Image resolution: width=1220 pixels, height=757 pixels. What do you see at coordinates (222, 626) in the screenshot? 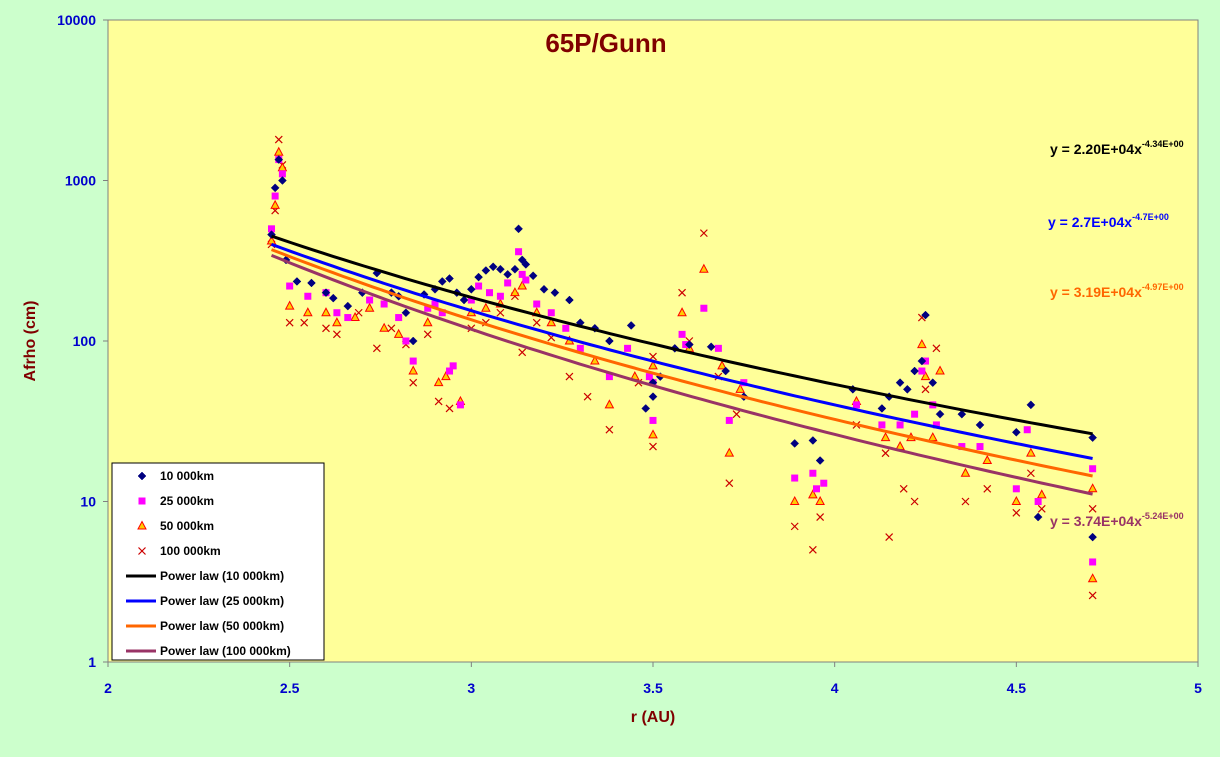
I see `legend-label: Power law (50 000km)` at bounding box center [222, 626].